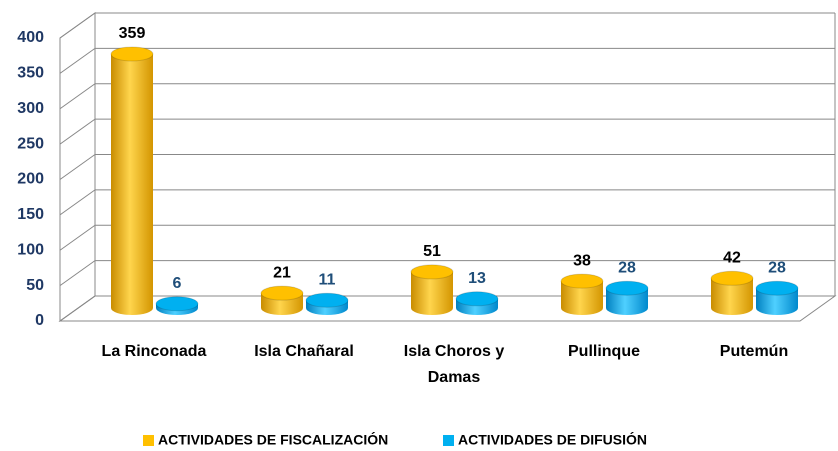  I want to click on x-tick-label: Putemún, so click(754, 351).